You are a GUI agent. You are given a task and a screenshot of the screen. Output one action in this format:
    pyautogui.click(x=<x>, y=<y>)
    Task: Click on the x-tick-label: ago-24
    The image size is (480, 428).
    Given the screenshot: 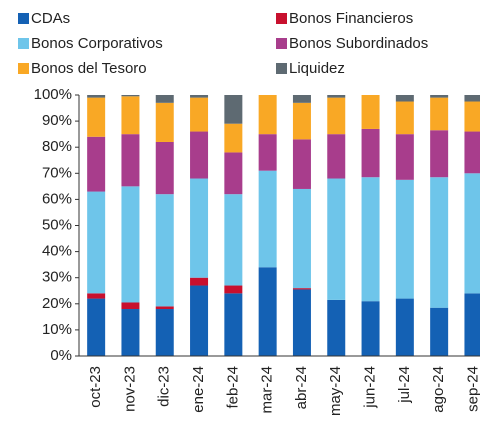 What is the action you would take?
    pyautogui.click(x=438, y=389)
    